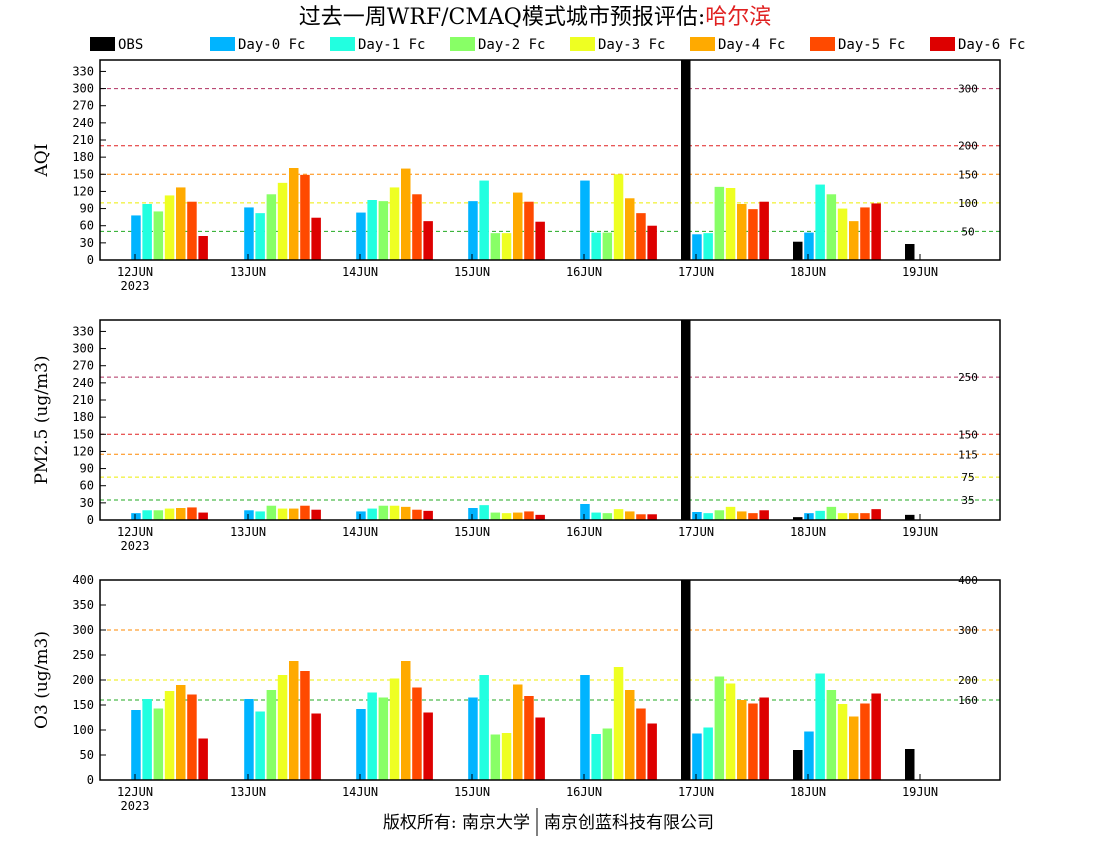  Describe the element at coordinates (83, 331) in the screenshot. I see `y-tick-label: 330` at that location.